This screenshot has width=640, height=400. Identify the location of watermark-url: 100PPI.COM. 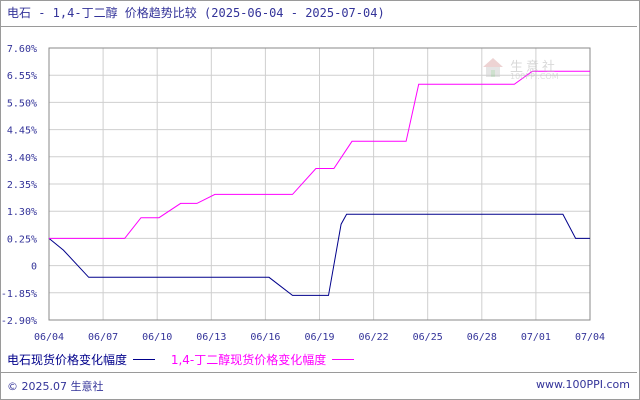
(534, 76).